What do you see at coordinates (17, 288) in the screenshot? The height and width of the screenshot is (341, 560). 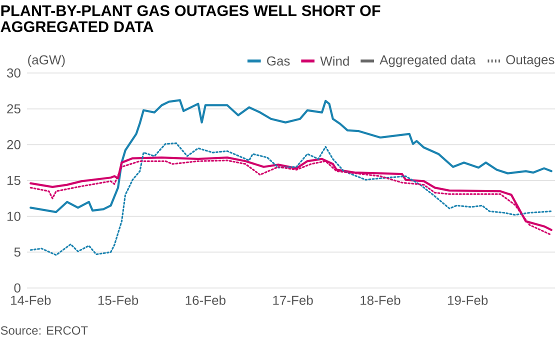 I see `y-tick-label: 0` at bounding box center [17, 288].